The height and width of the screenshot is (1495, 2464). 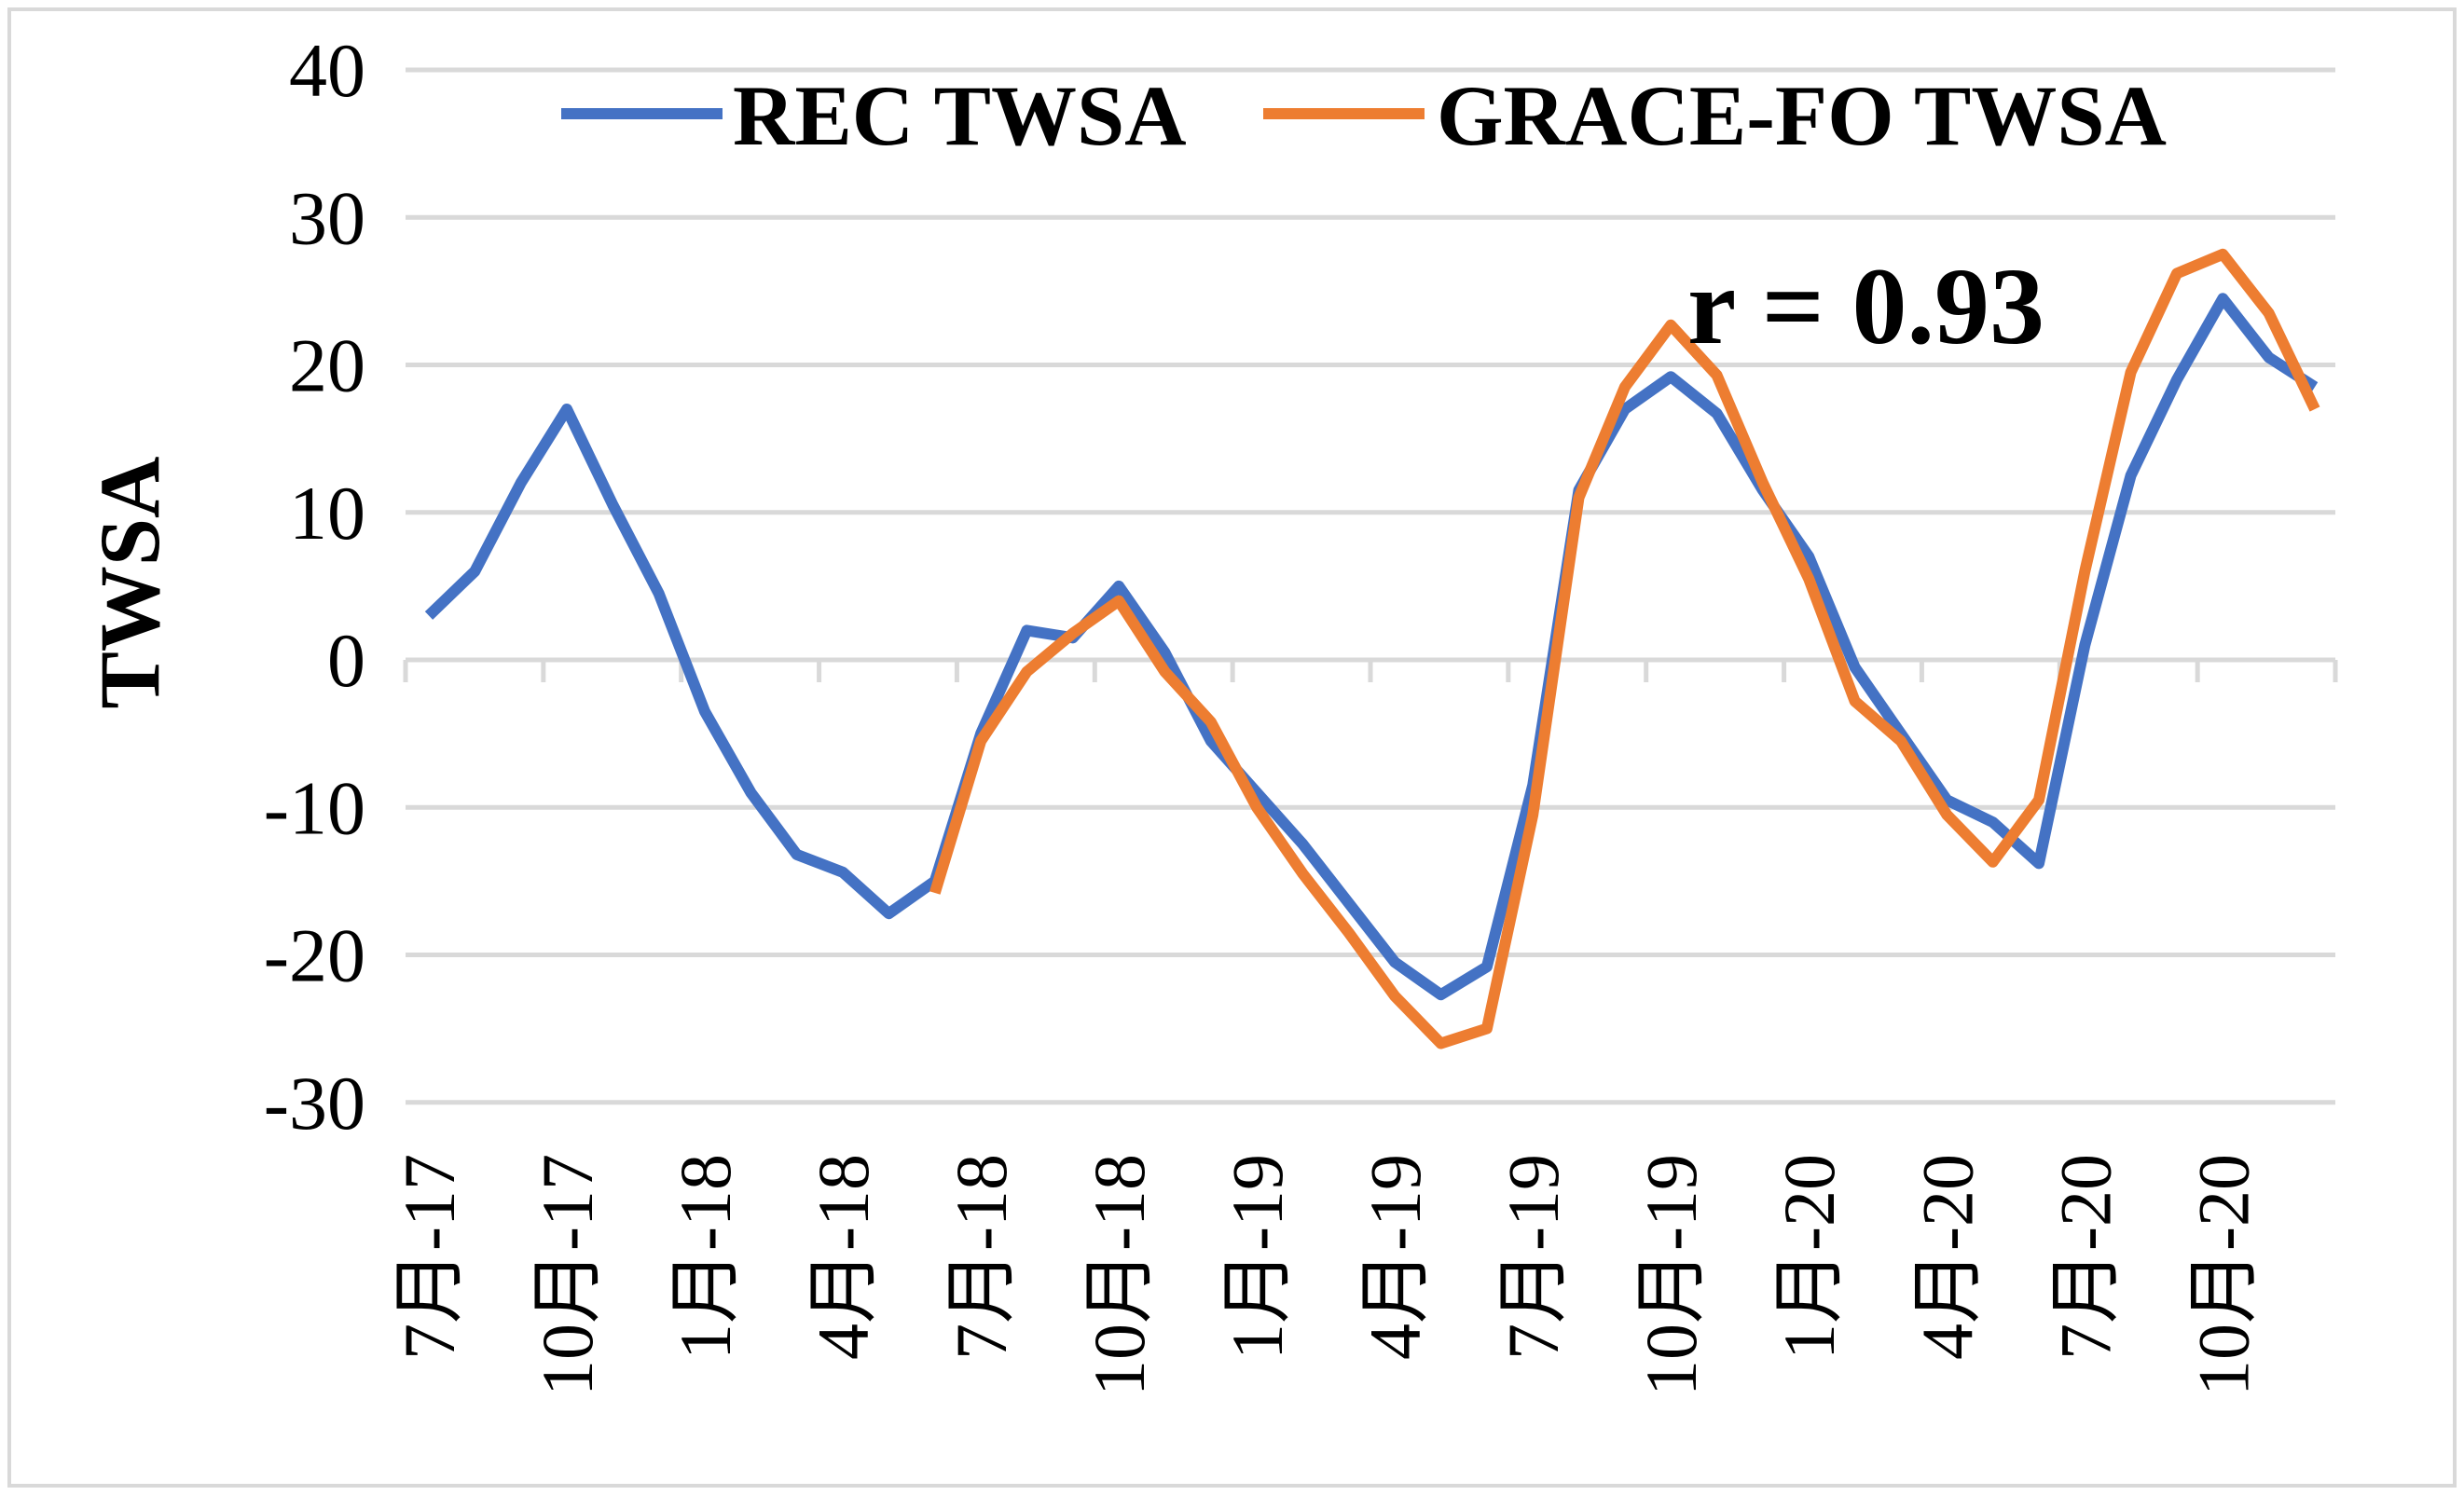 What do you see at coordinates (315, 955) in the screenshot?
I see `y-tick-label: -20` at bounding box center [315, 955].